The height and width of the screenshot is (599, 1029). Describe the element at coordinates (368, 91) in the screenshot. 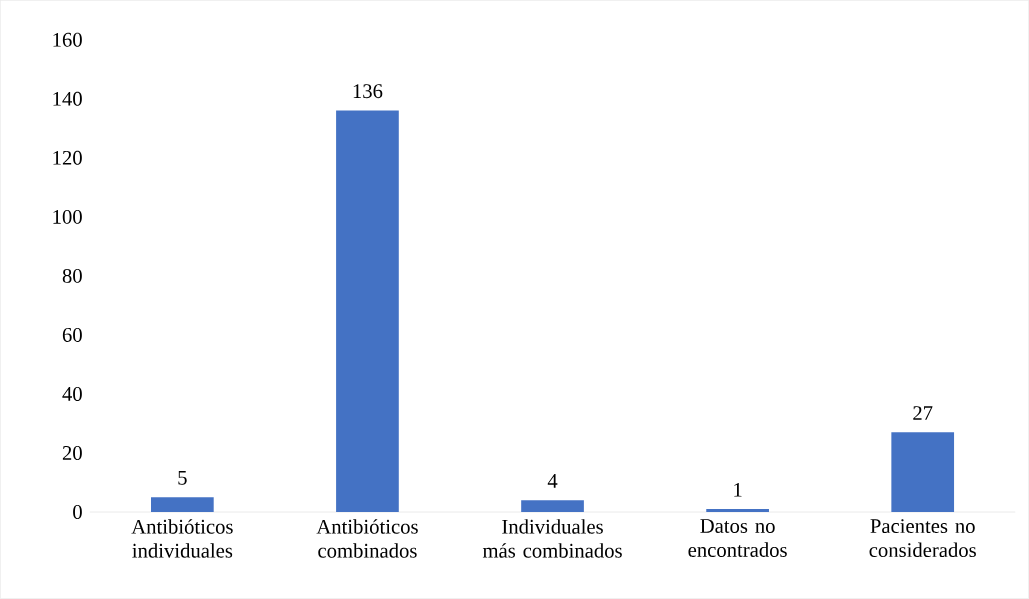

I see `data-label: 136` at that location.